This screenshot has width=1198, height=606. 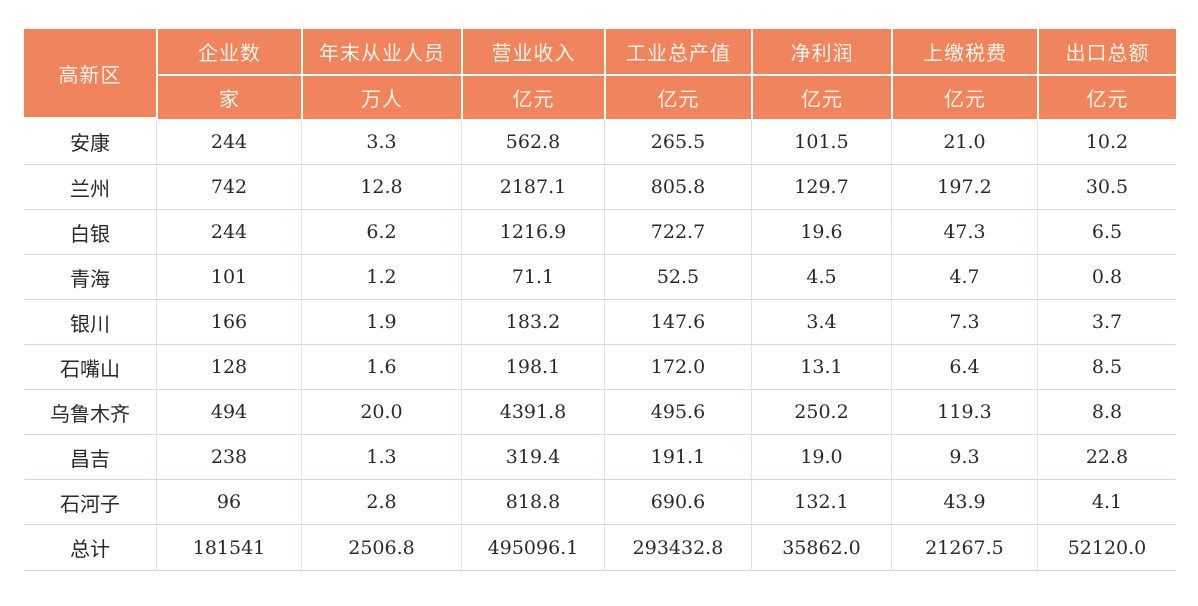 What do you see at coordinates (677, 277) in the screenshot?
I see `table-cell: 52.5` at bounding box center [677, 277].